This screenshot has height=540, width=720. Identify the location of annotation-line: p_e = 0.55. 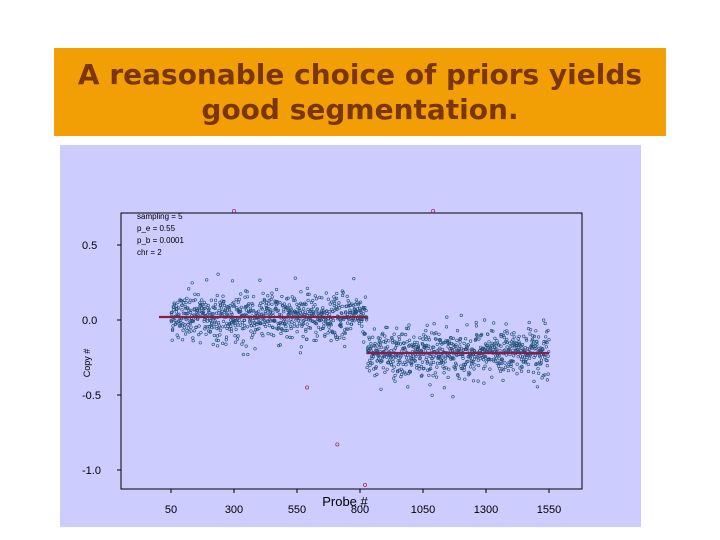
(156, 228).